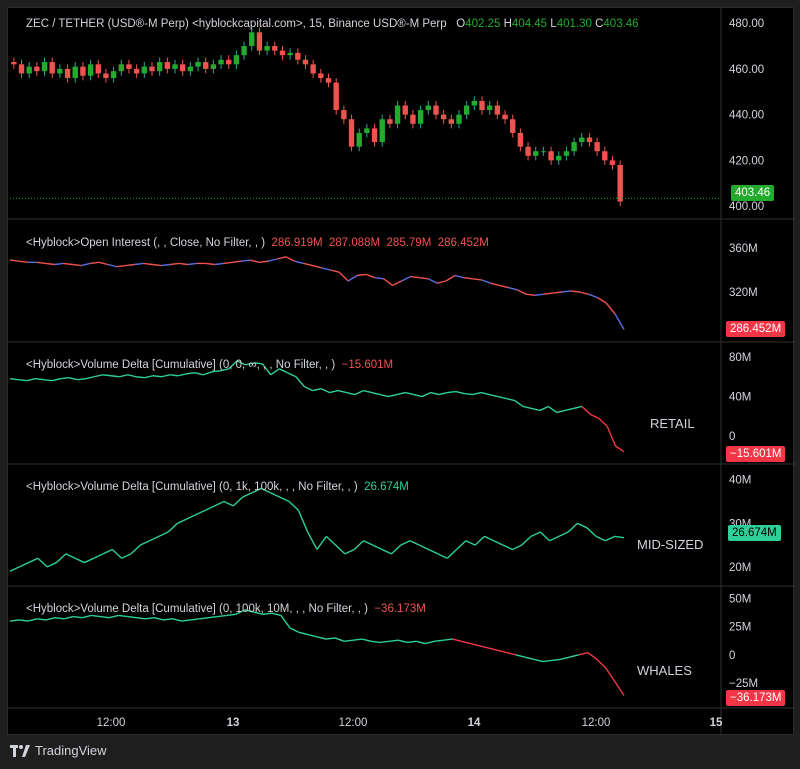 The height and width of the screenshot is (769, 800). I want to click on price-low: 401.30, so click(574, 24).